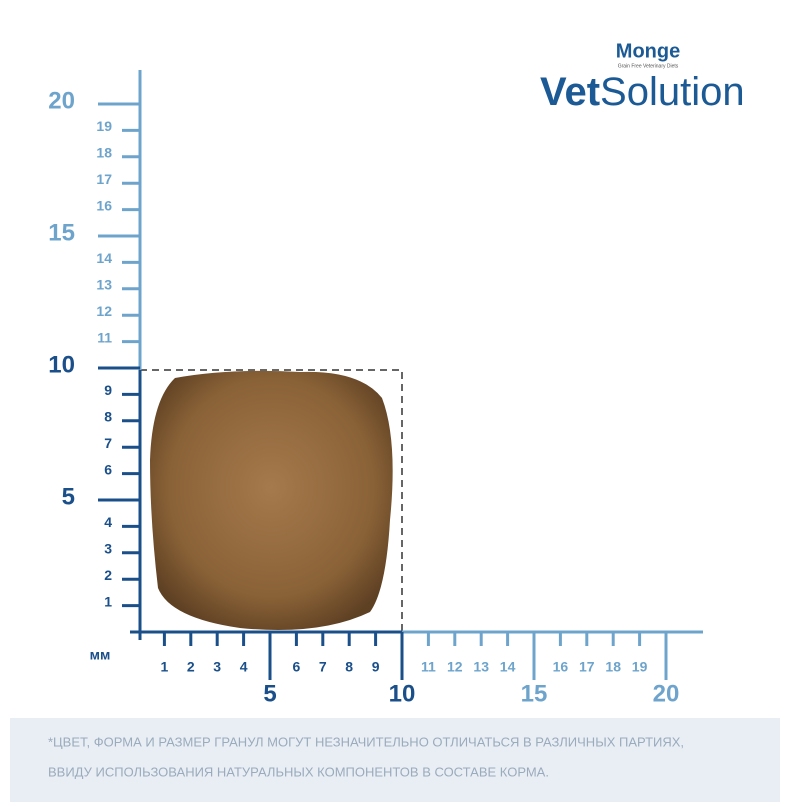 This screenshot has height=807, width=790. Describe the element at coordinates (481, 667) in the screenshot. I see `x-minor-label: 13` at that location.